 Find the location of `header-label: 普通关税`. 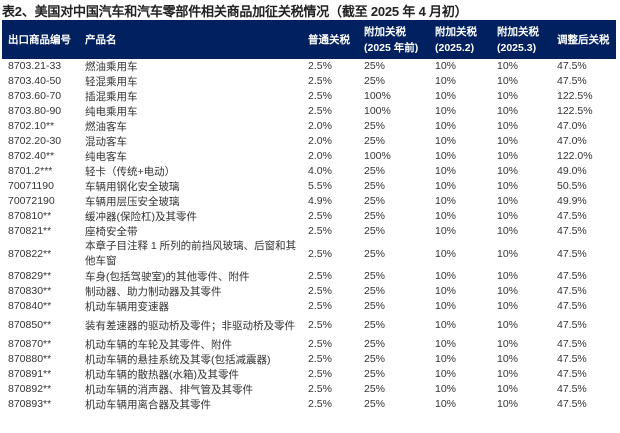

header-label: 普通关税 is located at coordinates (329, 39).